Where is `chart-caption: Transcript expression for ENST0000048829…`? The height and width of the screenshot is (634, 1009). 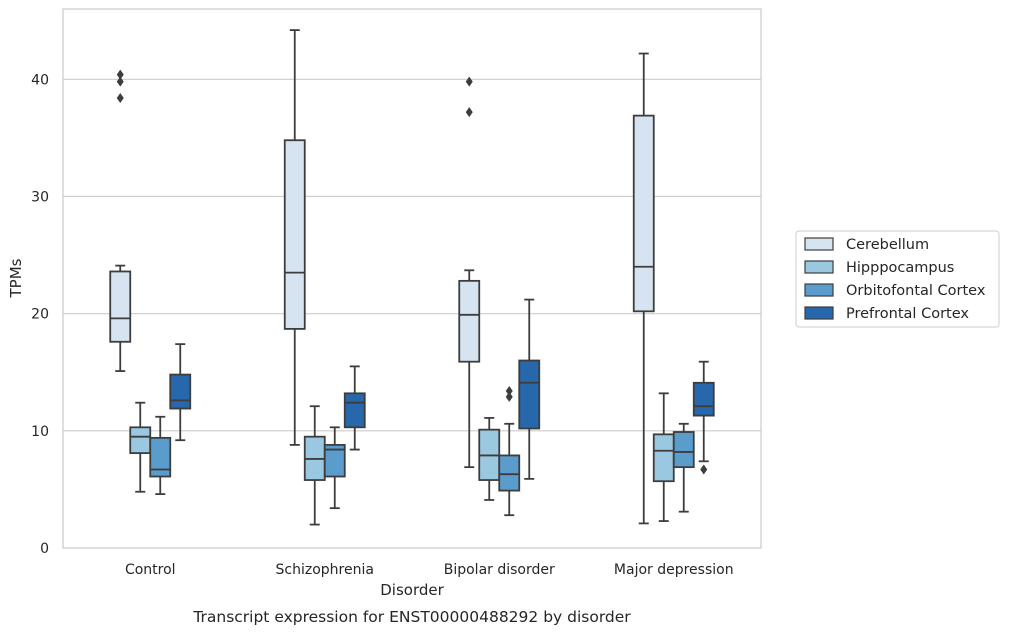 chart-caption: Transcript expression for ENST0000048829… is located at coordinates (411, 617).